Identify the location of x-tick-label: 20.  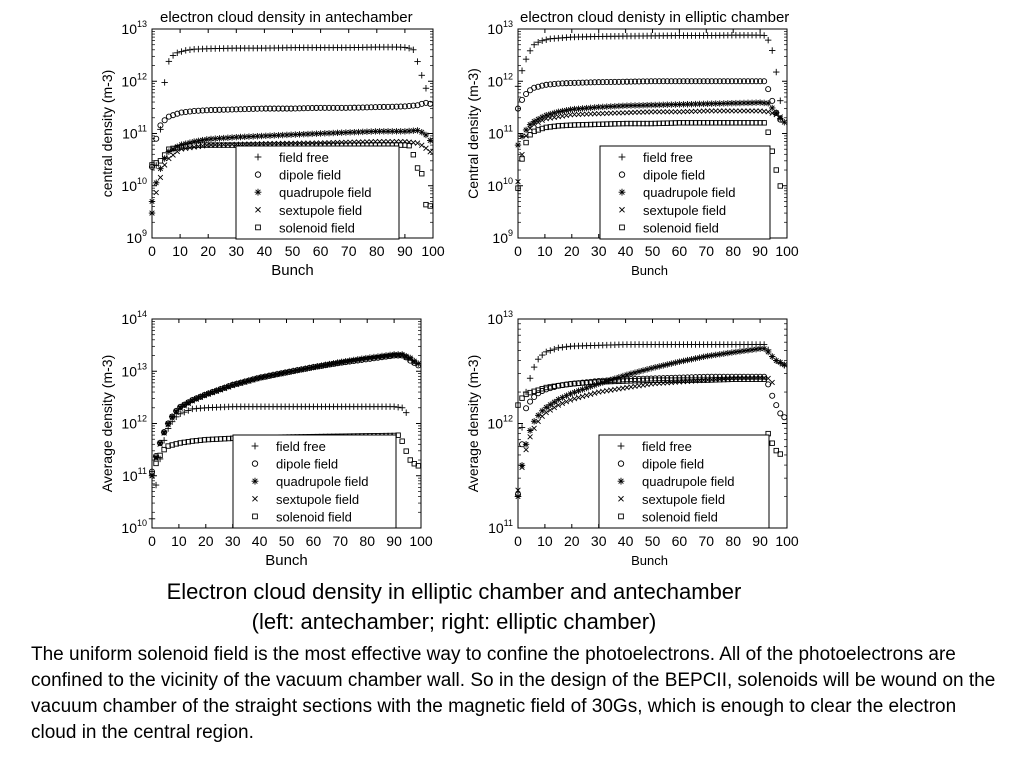
(572, 251).